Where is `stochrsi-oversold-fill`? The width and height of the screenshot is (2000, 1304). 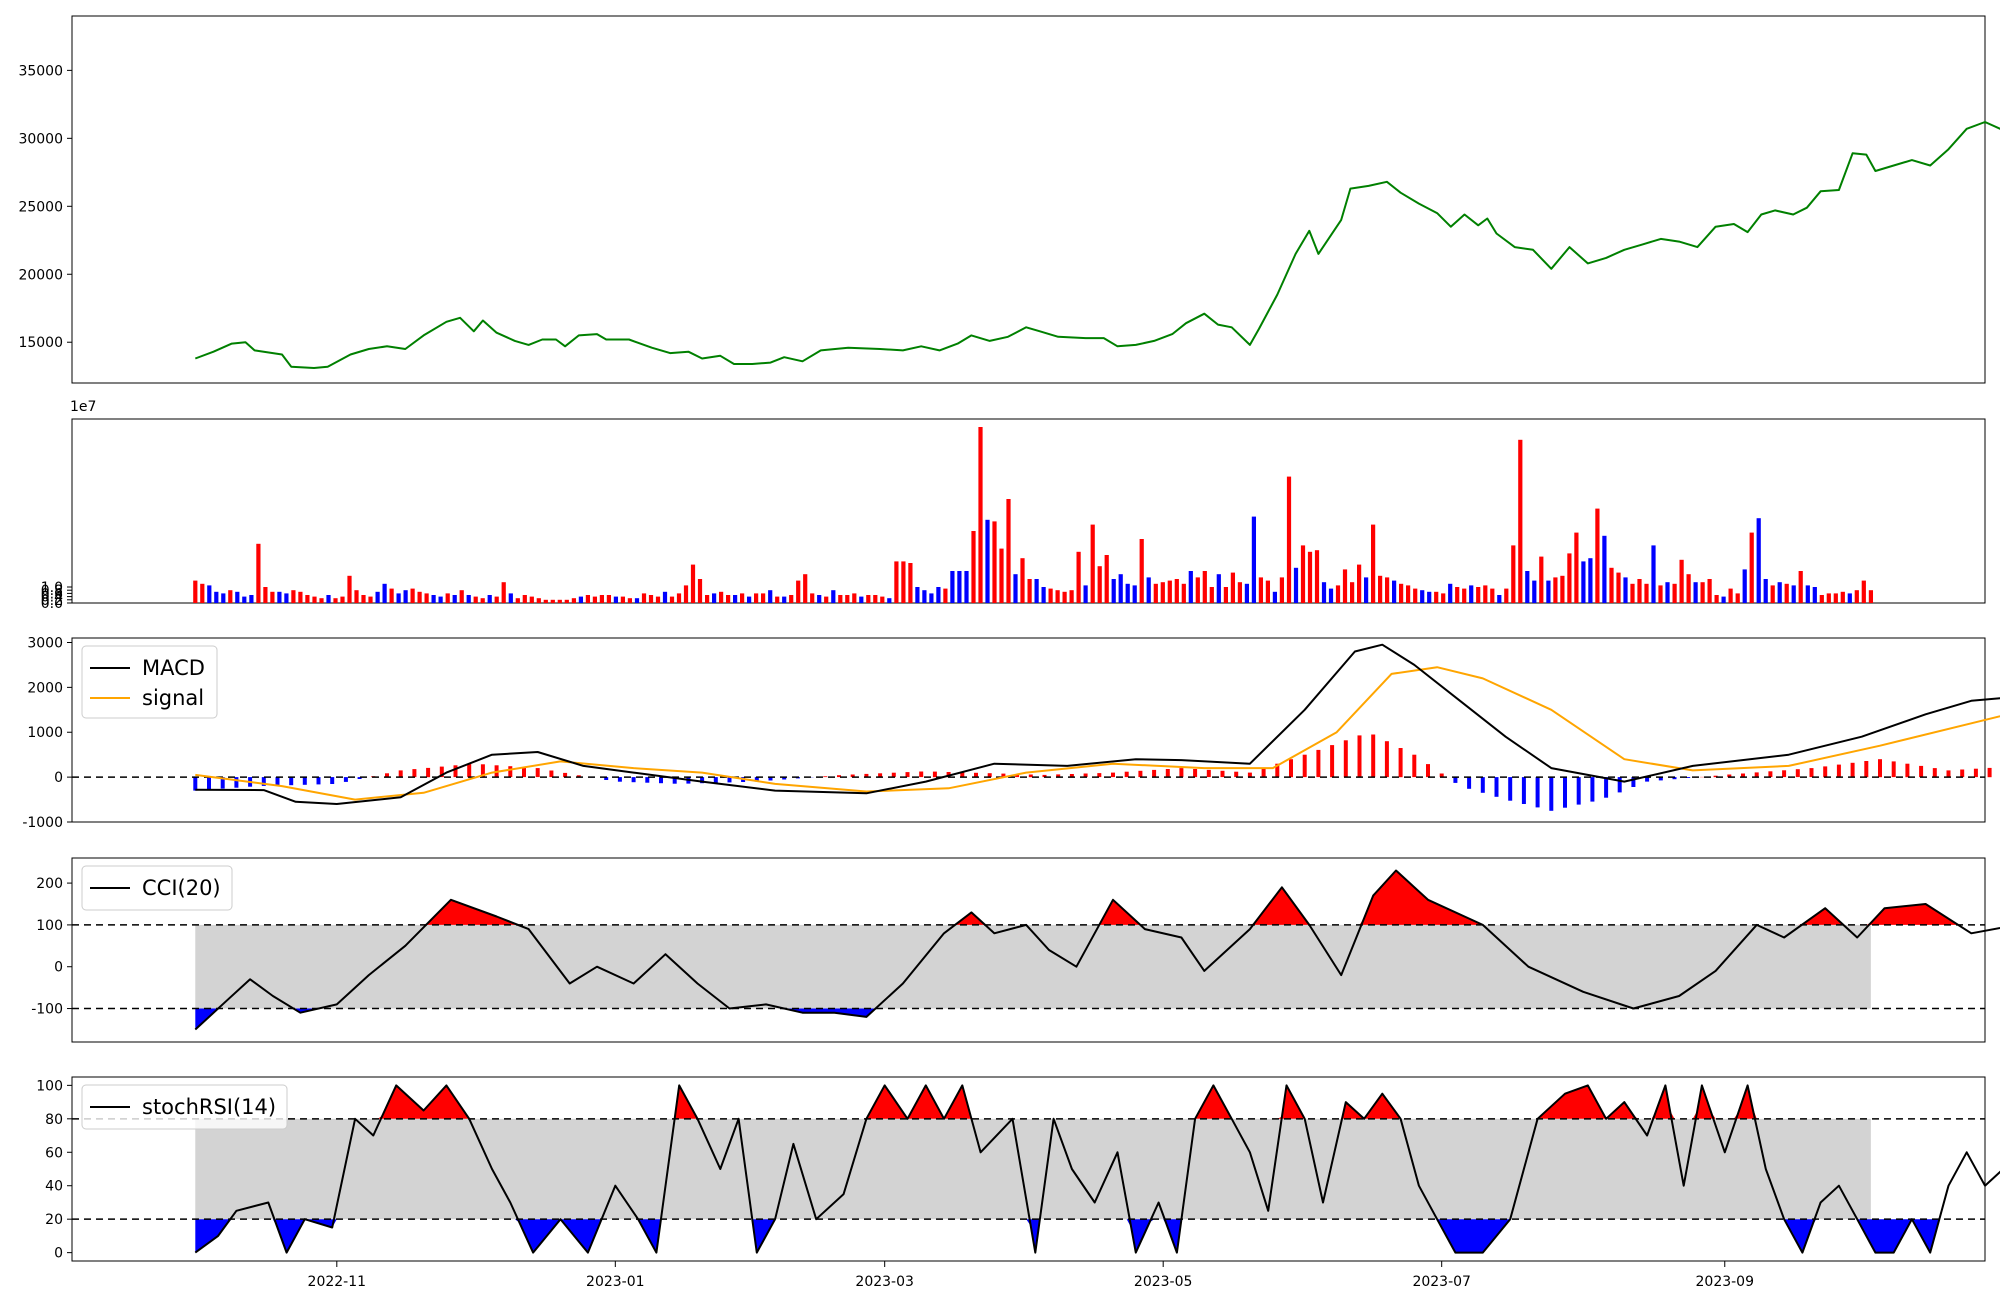
stochrsi-oversold-fill is located at coordinates (1097, 1235).